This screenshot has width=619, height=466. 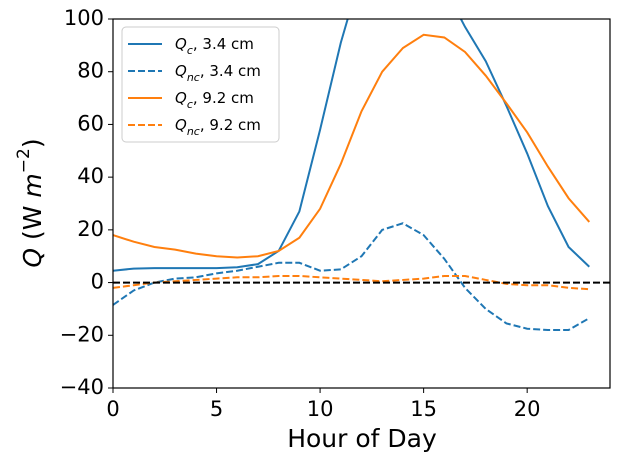 I want to click on legend-label: Qnc, 9.2 cm, so click(x=218, y=127).